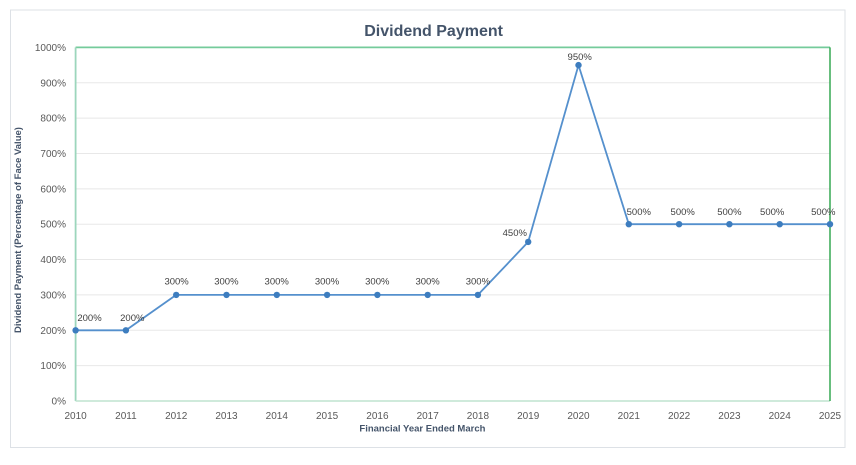  I want to click on svg-text: 2021, so click(629, 416).